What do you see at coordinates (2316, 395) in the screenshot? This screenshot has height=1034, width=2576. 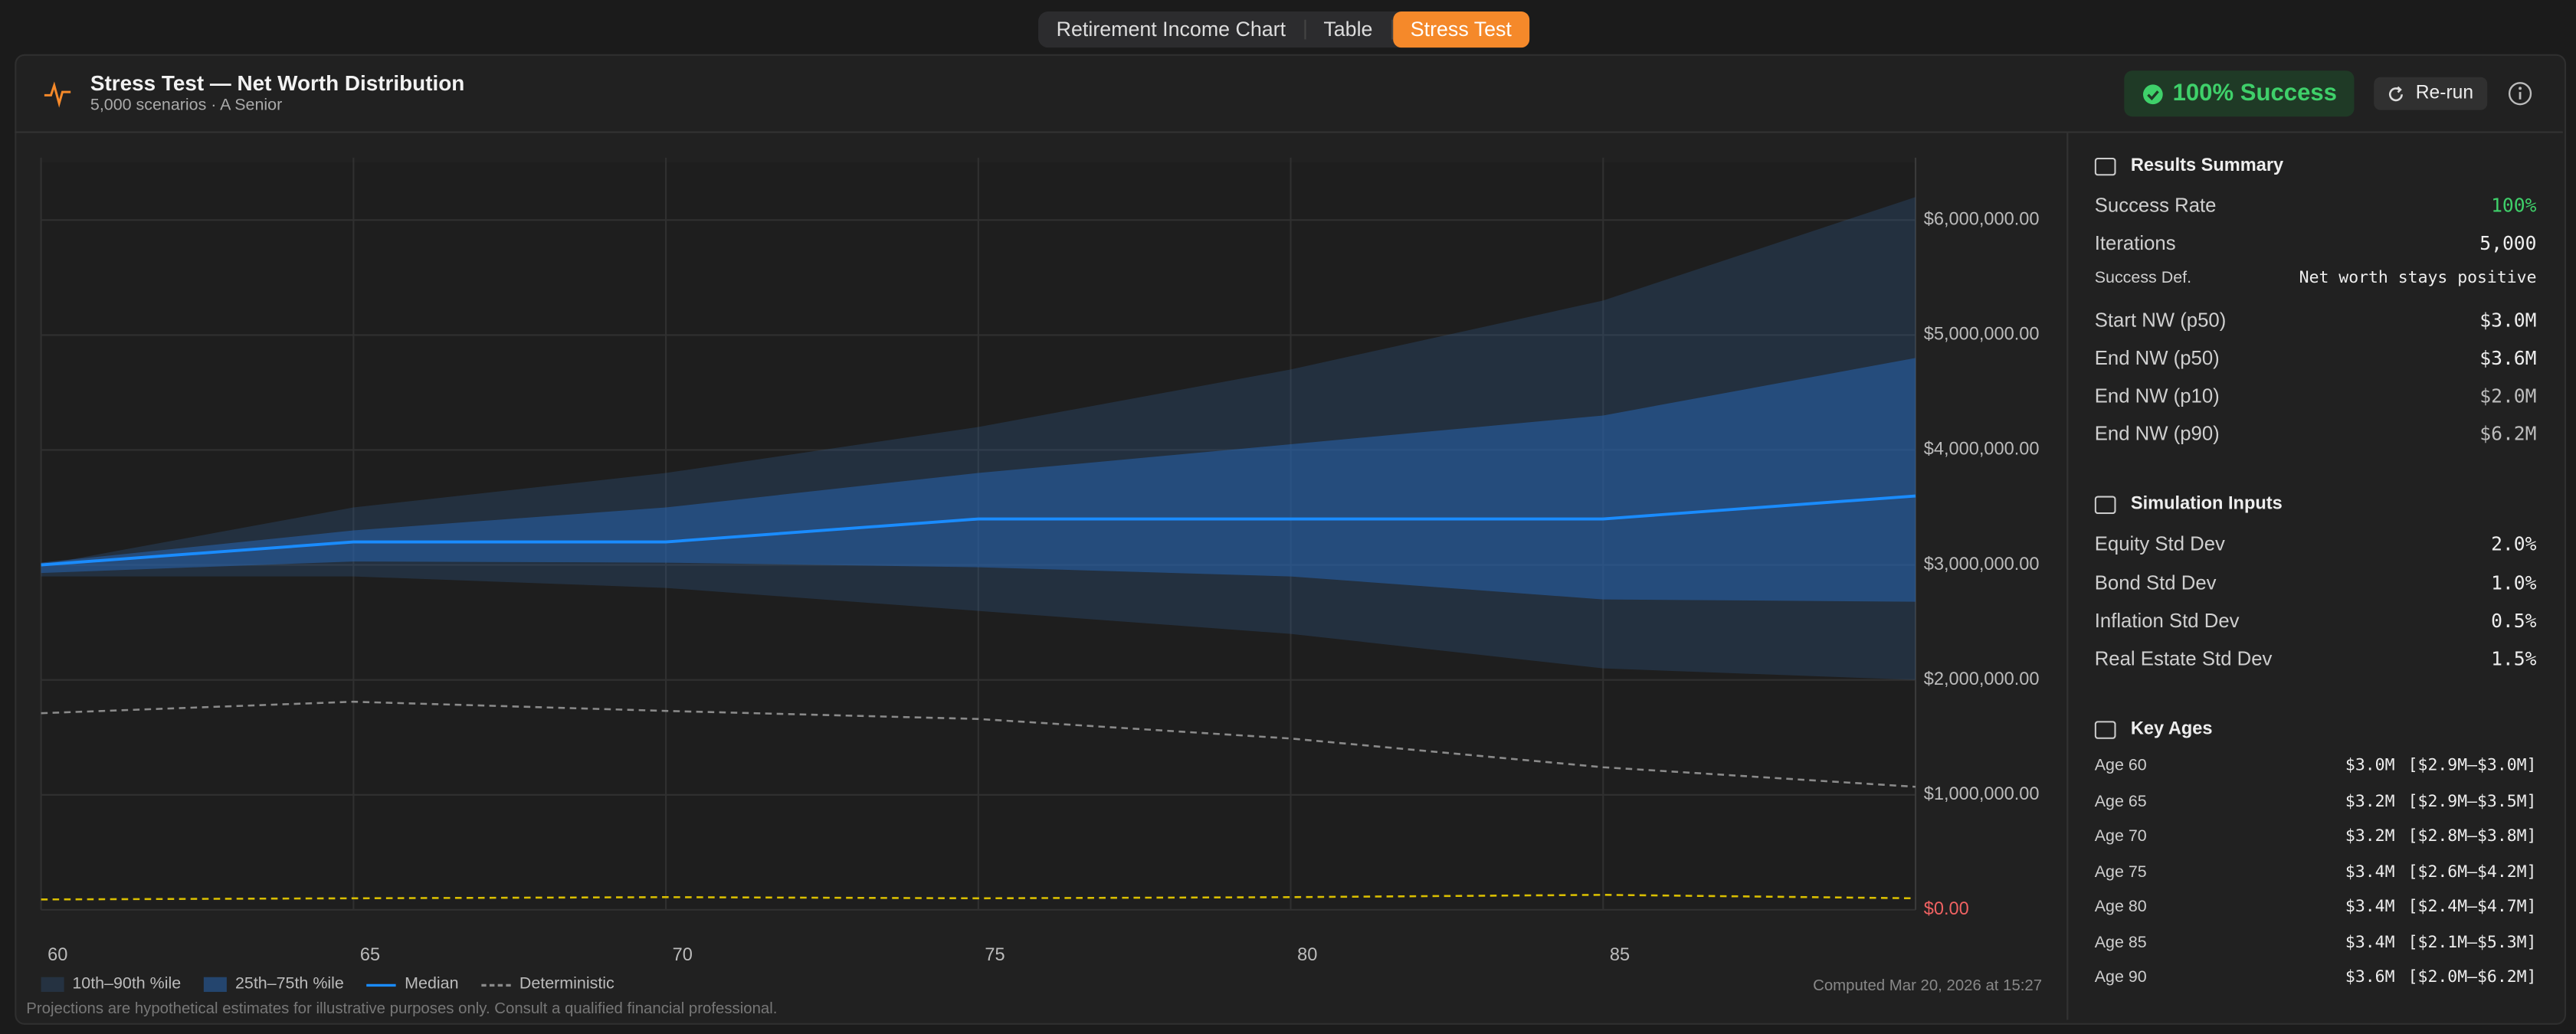 I see `summary-row: End NW (p10) $2.0M` at bounding box center [2316, 395].